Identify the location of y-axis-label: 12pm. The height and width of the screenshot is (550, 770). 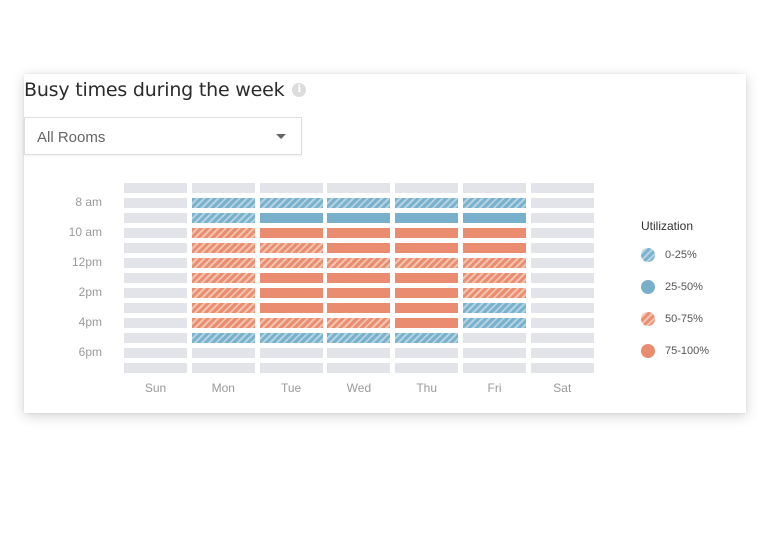
(86, 262).